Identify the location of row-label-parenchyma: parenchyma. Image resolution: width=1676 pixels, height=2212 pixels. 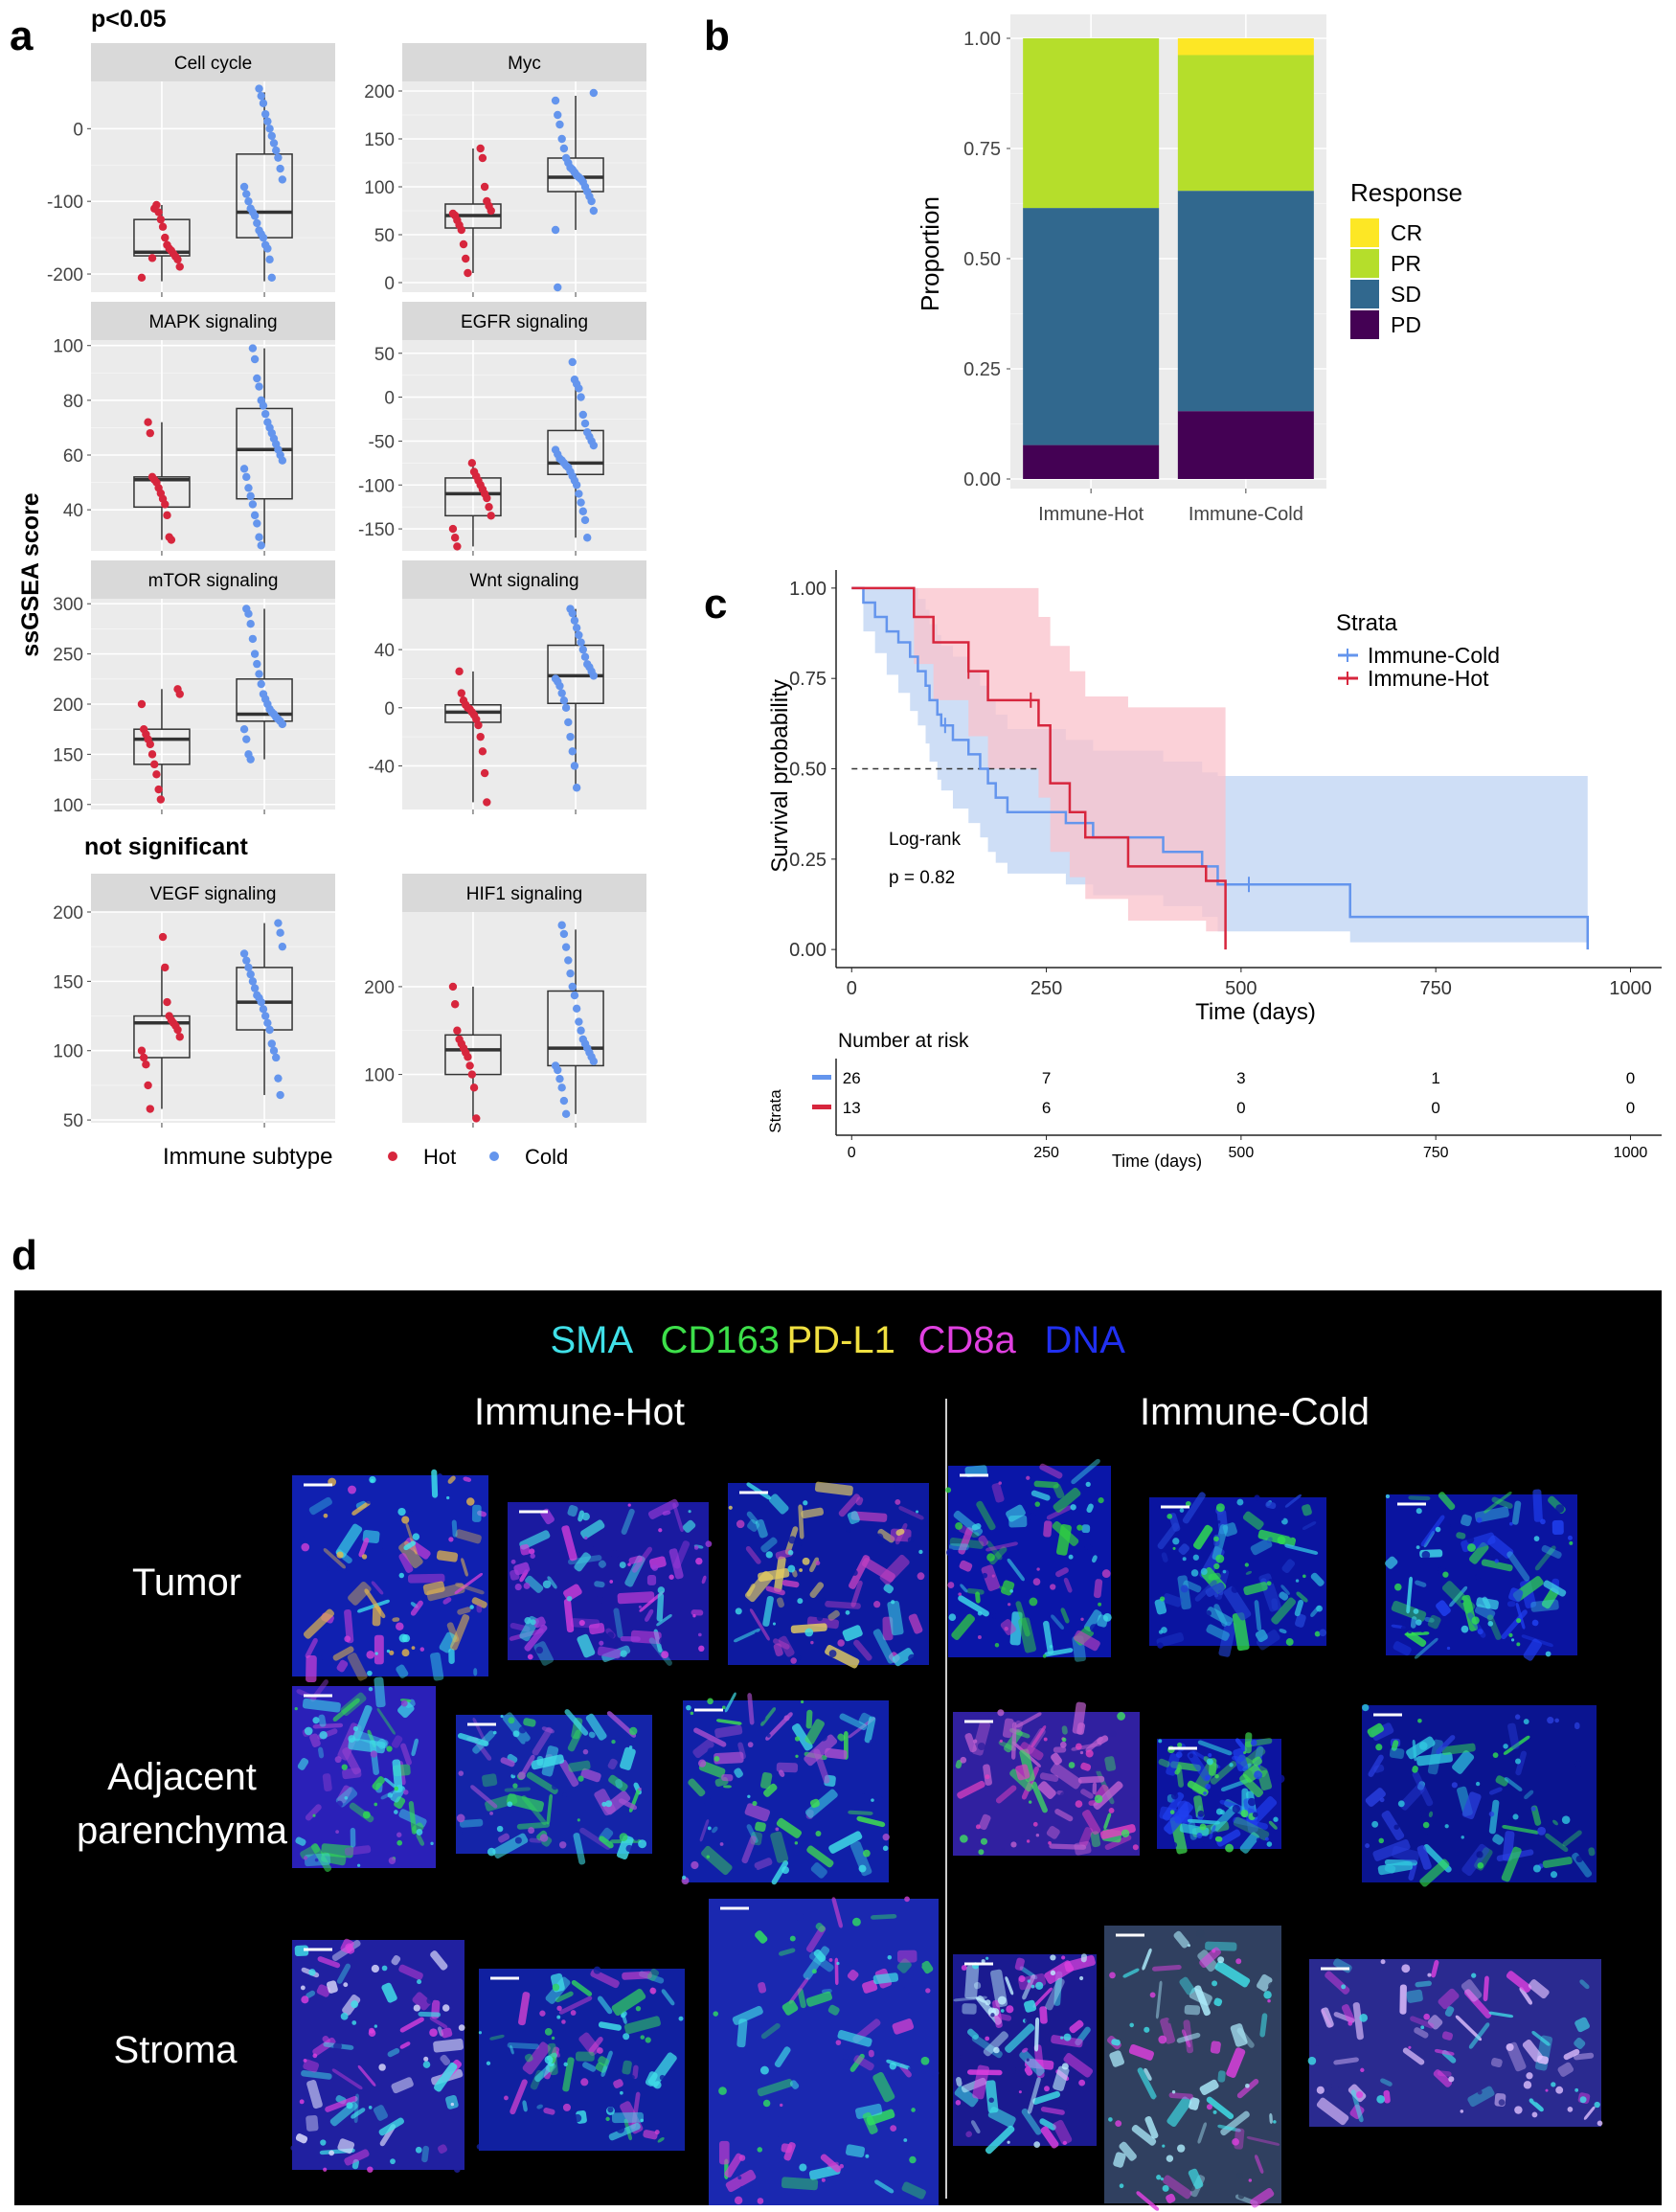
(182, 1831).